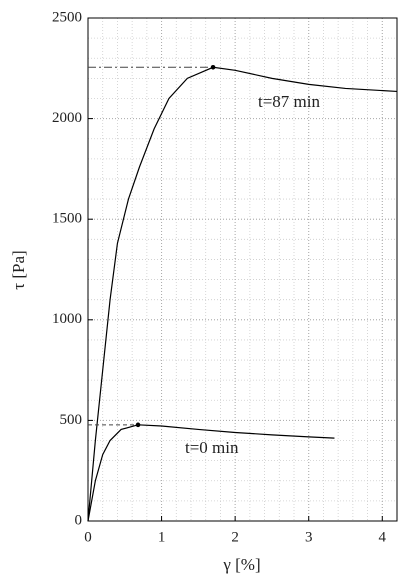 This screenshot has width=403, height=583. Describe the element at coordinates (212, 447) in the screenshot. I see `series-label: t=0 min` at that location.